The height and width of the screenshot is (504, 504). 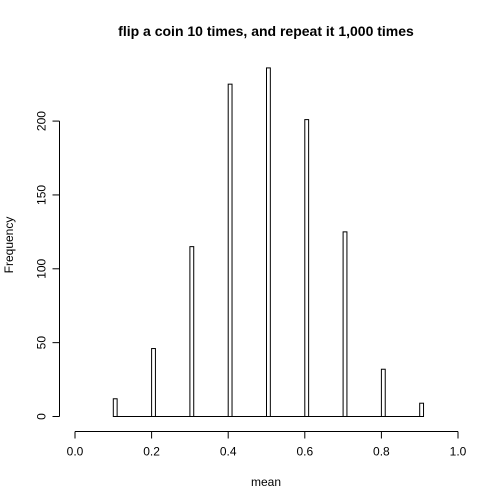 What do you see at coordinates (458, 452) in the screenshot?
I see `x-tick-label: 1.0` at bounding box center [458, 452].